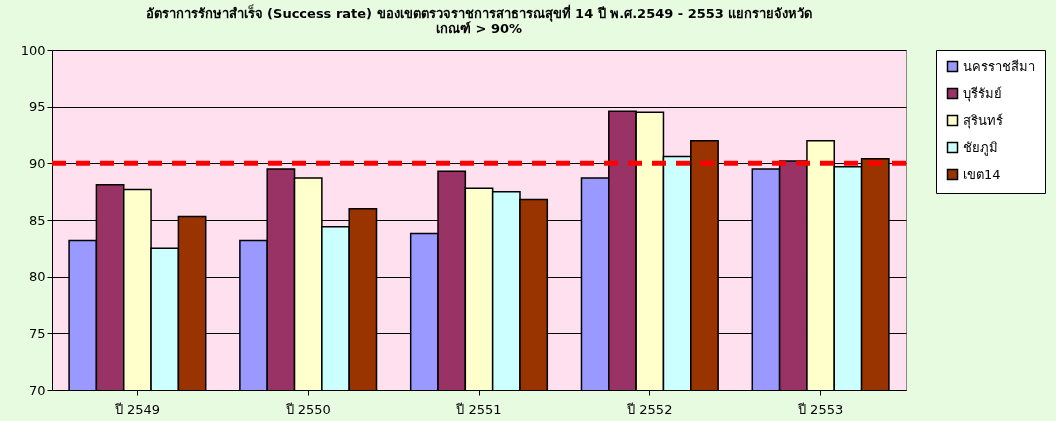  What do you see at coordinates (479, 13) in the screenshot?
I see `chart-title: อัตราการรักษาสำเร็จ (Success rate) ของเขตตรวจราชการสาธารณสุขที่ 14 ปี พ.ศ.2549 - 2553 แยกรายจังหวัด` at bounding box center [479, 13].